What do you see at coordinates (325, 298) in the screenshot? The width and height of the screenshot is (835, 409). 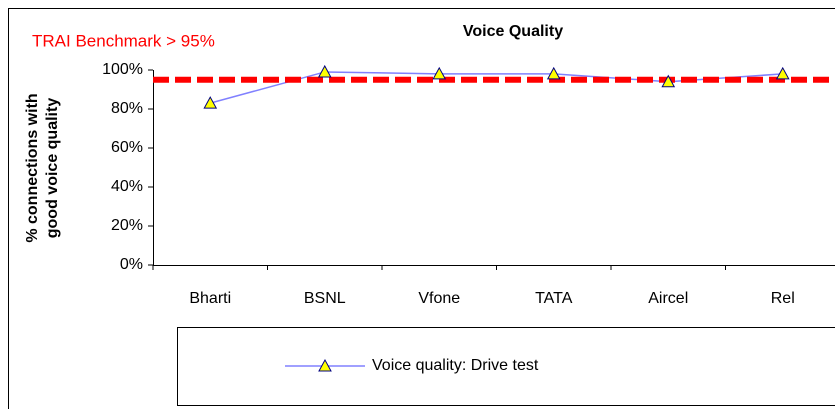 I see `x-tick-label: BSNL` at bounding box center [325, 298].